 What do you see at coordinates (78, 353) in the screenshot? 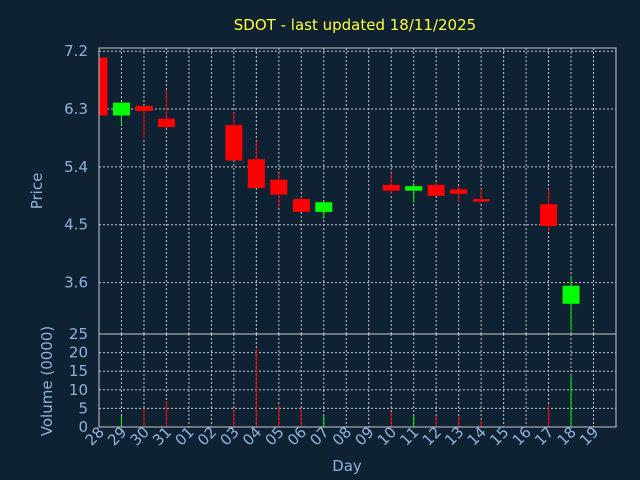
I see `volume-tick-label: 20` at bounding box center [78, 353].